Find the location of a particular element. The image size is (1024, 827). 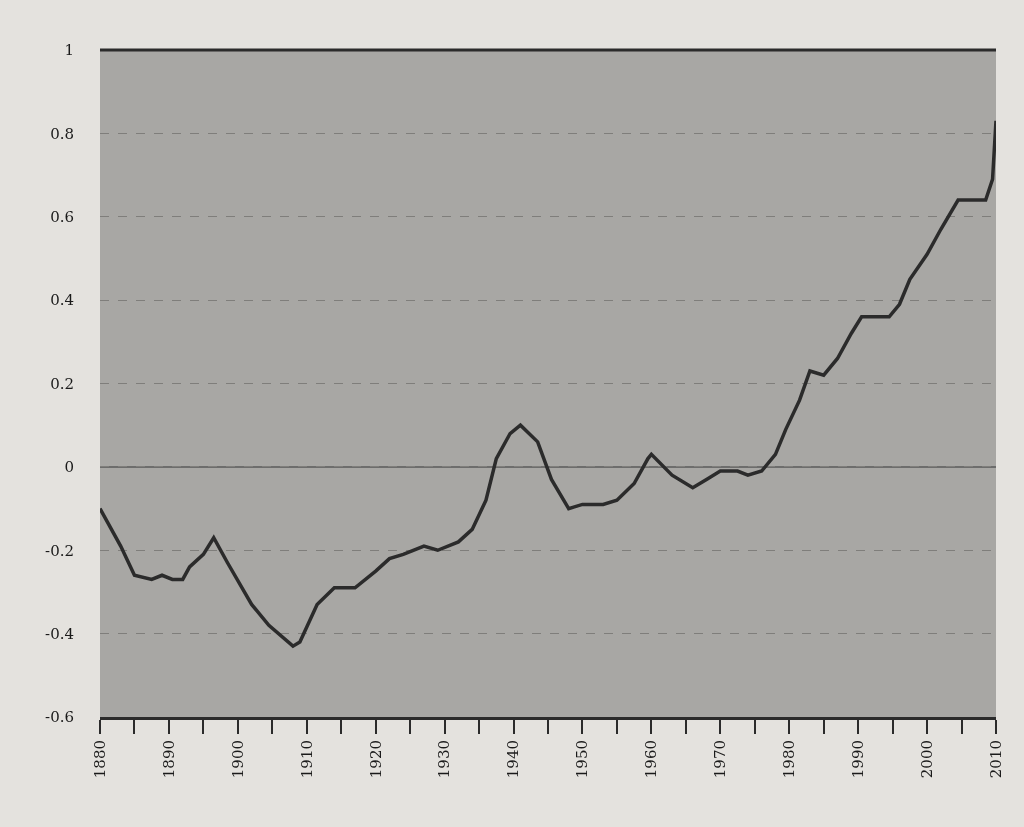

x-tick-label: 1880 is located at coordinates (99, 759).